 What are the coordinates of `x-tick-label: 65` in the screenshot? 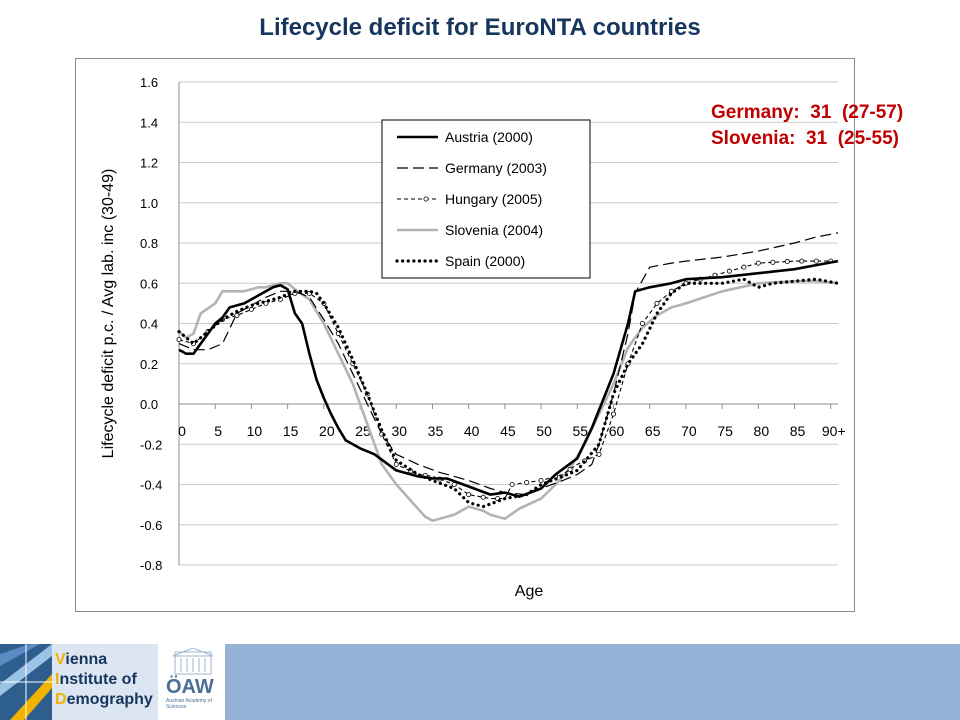 It's located at (653, 431).